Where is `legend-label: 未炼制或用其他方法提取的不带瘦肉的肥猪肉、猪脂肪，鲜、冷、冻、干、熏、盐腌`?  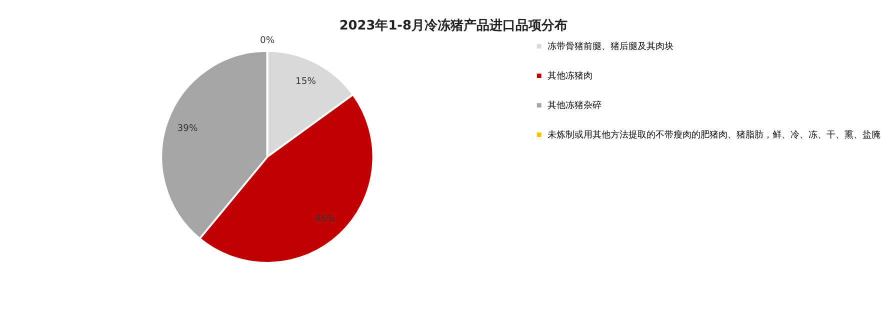
legend-label: 未炼制或用其他方法提取的不带瘦肉的肥猪肉、猪脂肪，鲜、冷、冻、干、熏、盐腌 is located at coordinates (713, 135).